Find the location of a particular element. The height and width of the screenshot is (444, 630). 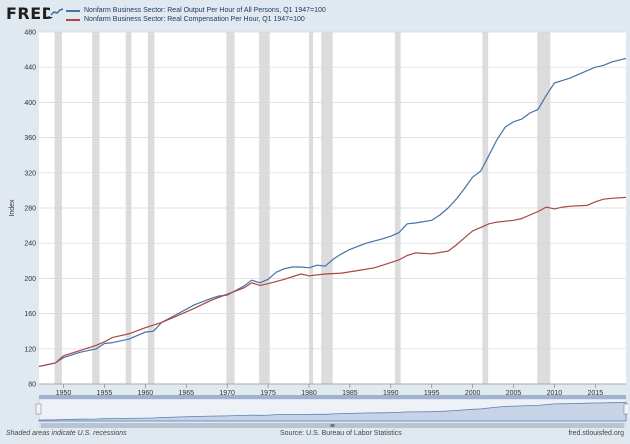

site-link: fred.stlouisfed.org is located at coordinates (596, 433).